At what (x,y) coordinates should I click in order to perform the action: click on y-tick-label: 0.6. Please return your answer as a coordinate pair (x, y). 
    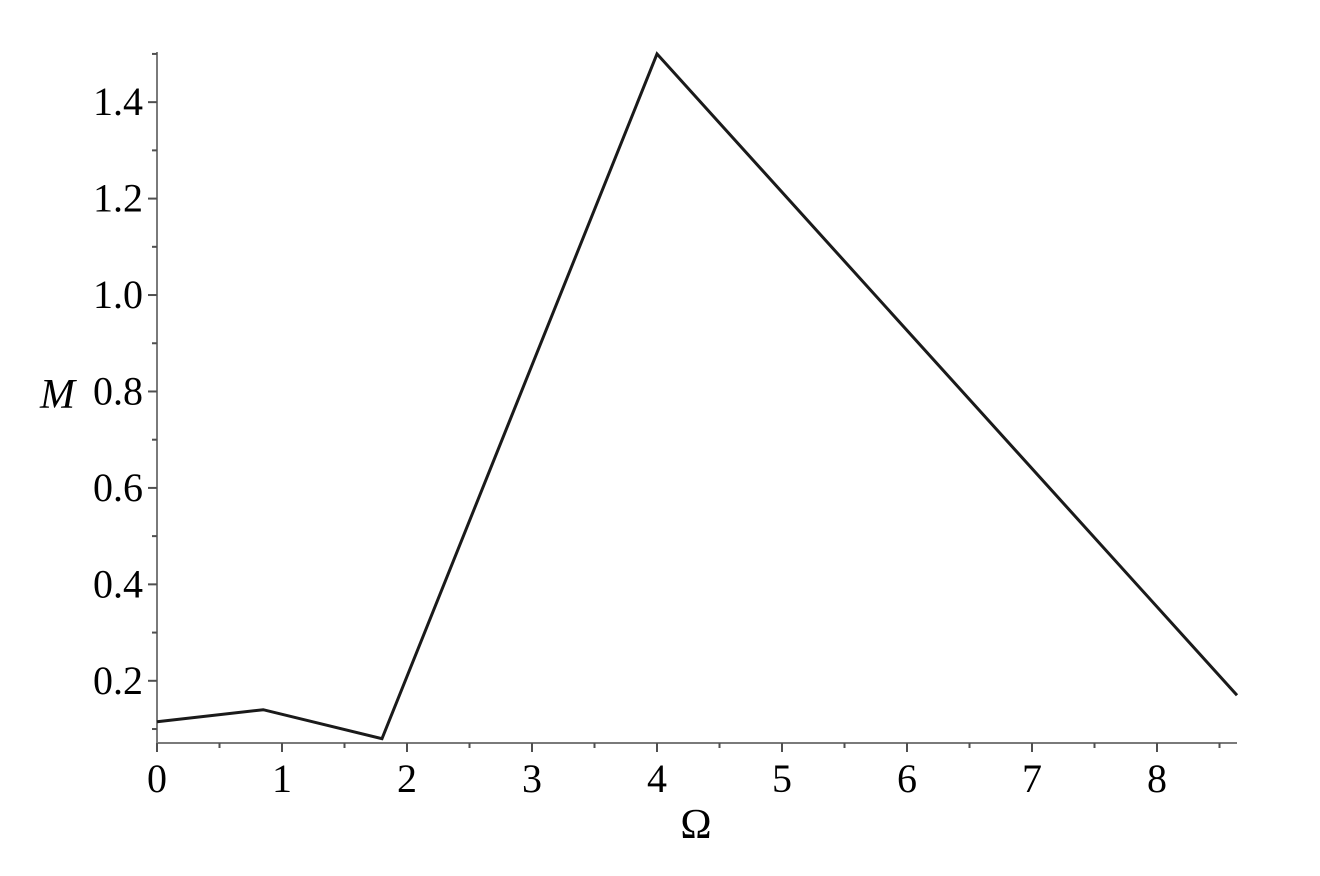
    Looking at the image, I should click on (118, 487).